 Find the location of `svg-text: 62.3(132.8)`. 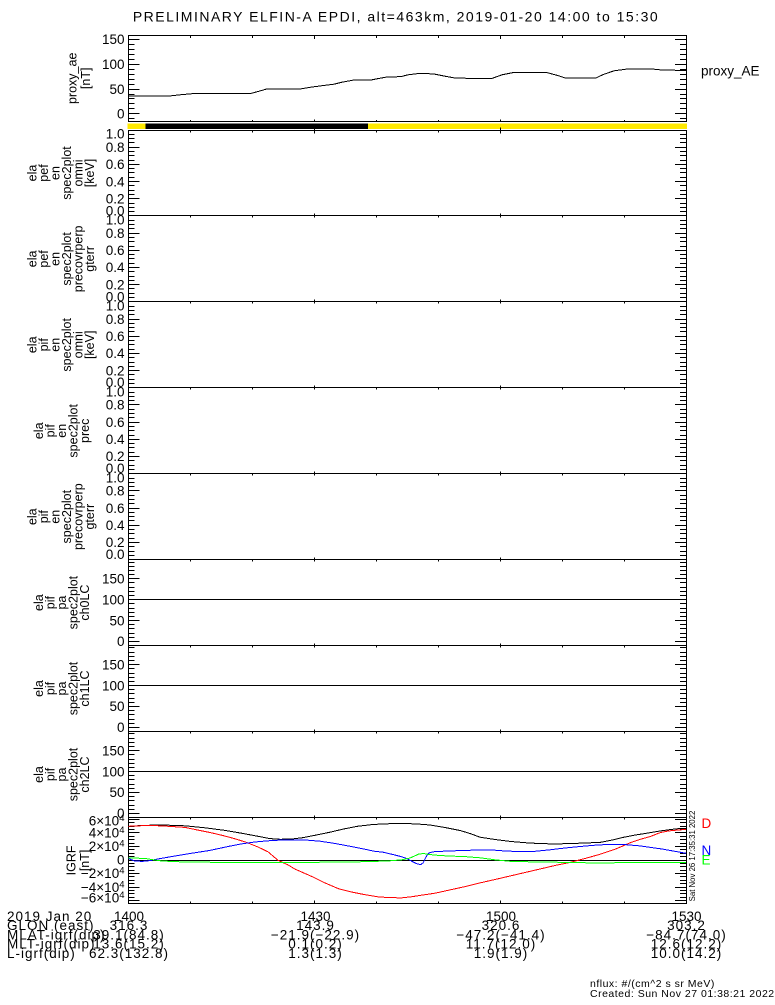

svg-text: 62.3(132.8) is located at coordinates (129, 953).